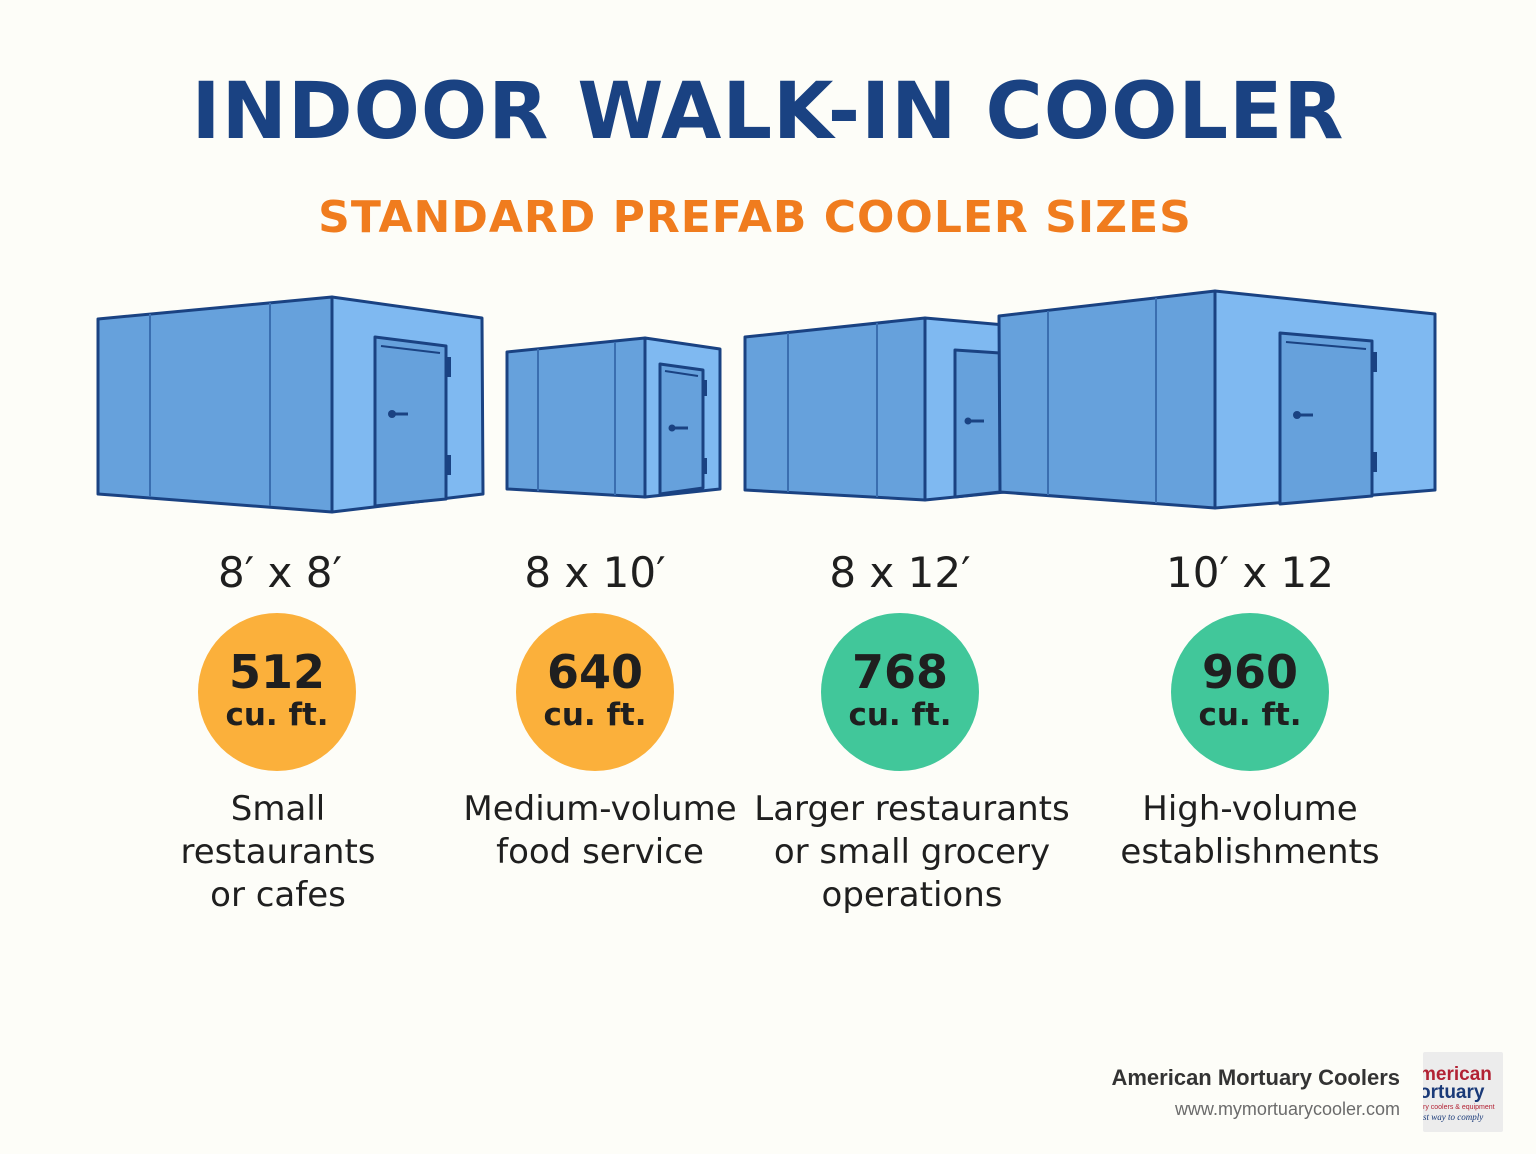  What do you see at coordinates (1454, 1092) in the screenshot?
I see `logo-line: ortuary` at bounding box center [1454, 1092].